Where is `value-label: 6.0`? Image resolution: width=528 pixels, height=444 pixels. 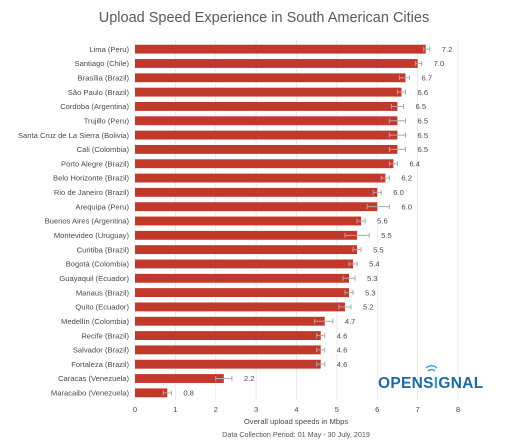 value-label: 6.0 is located at coordinates (406, 206).